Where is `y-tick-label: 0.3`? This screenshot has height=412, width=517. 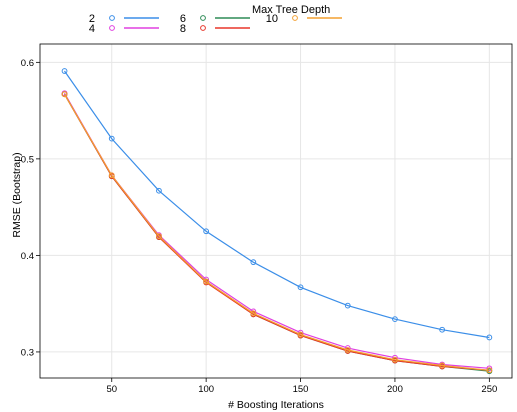 y-tick-label: 0.3 is located at coordinates (27, 352).